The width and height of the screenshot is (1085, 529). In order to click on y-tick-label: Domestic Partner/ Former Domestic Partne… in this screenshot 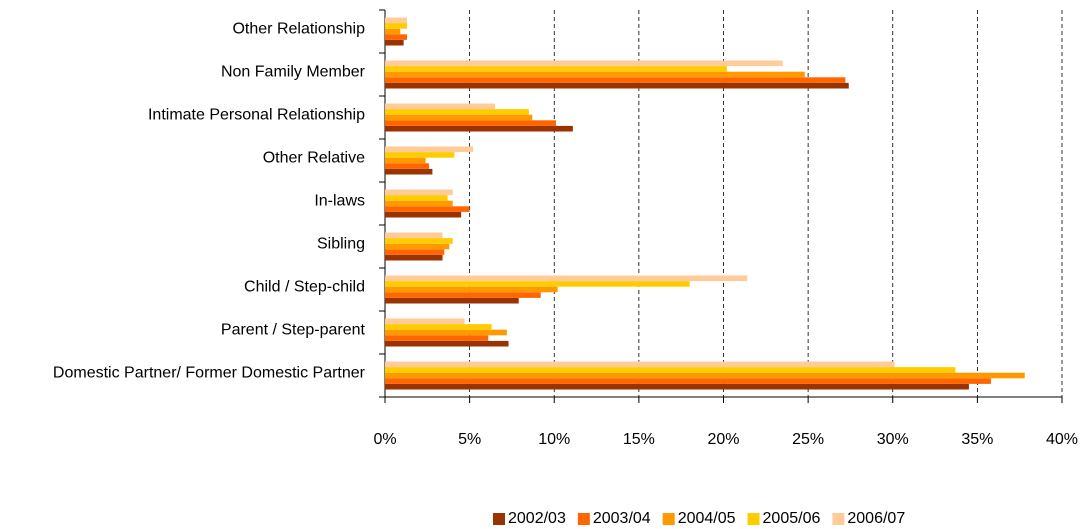, I will do `click(209, 373)`.